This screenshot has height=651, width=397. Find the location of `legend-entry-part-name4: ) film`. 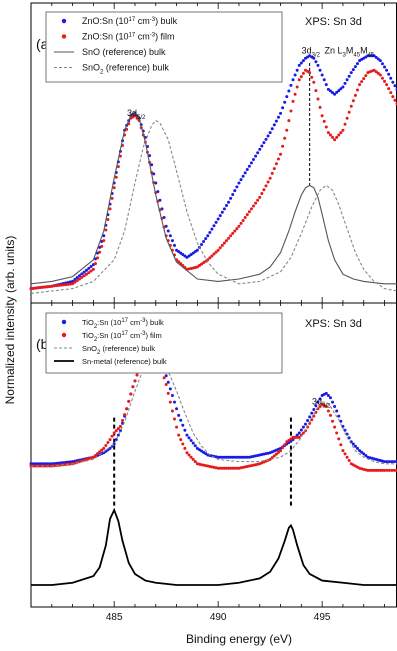

legend-entry-part-name4: ) film is located at coordinates (153, 335).